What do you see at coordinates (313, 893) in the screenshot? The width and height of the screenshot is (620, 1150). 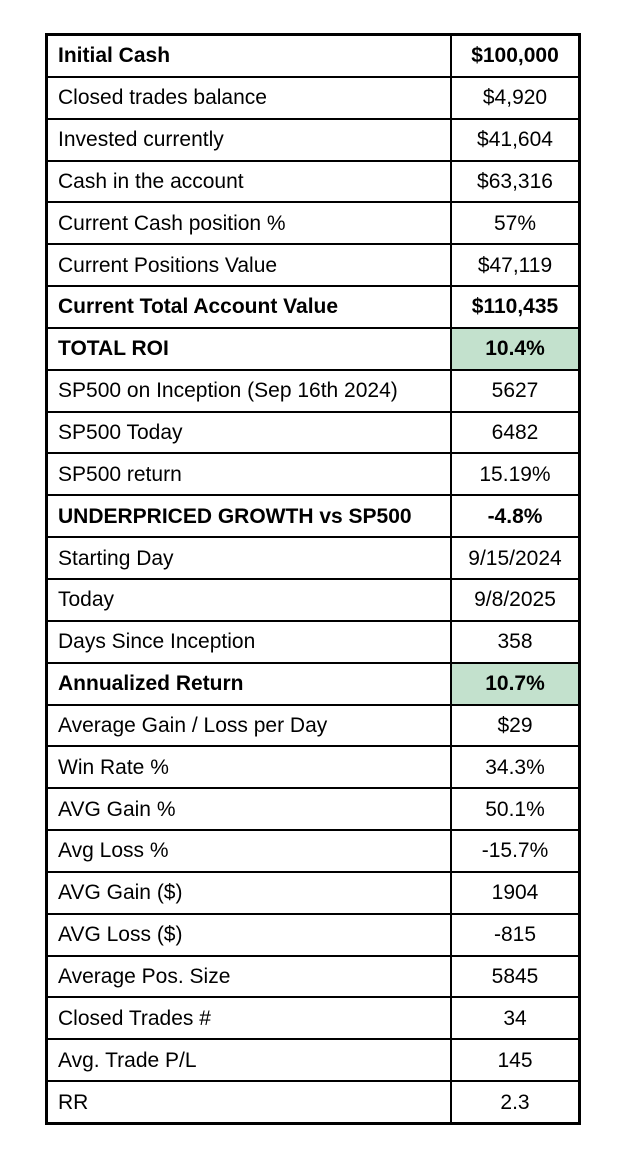 I see `table-row: AVG Gain ($) 1904` at bounding box center [313, 893].